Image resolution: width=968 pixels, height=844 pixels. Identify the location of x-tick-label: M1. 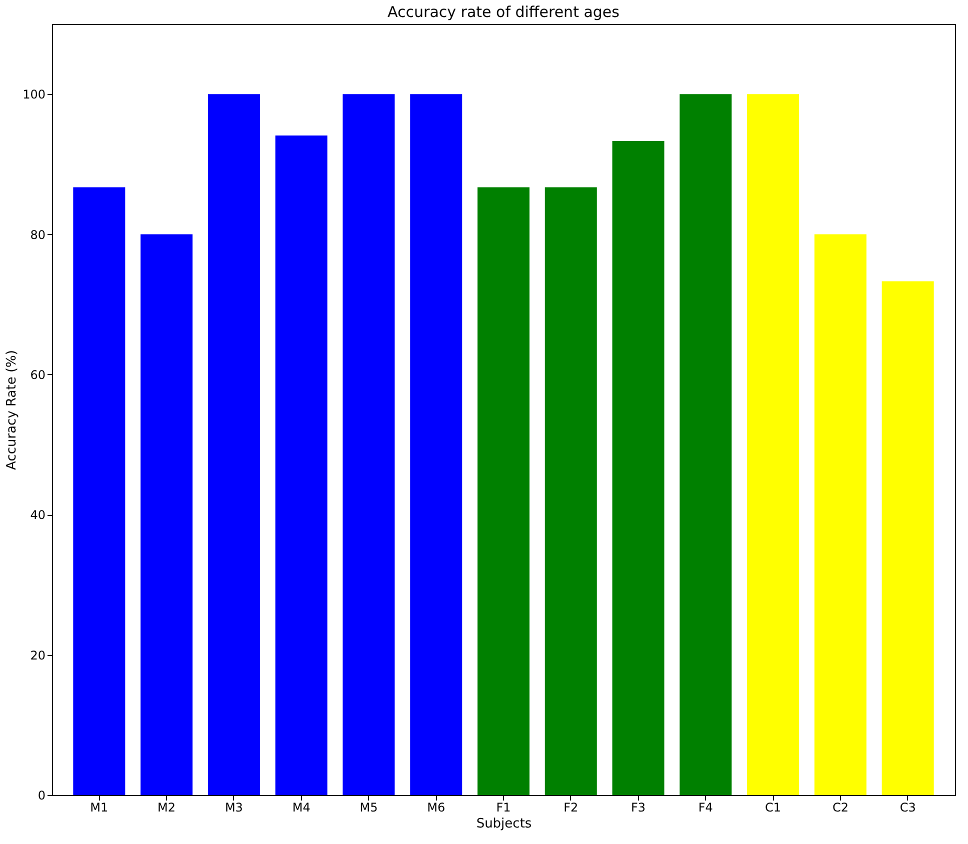
(99, 807).